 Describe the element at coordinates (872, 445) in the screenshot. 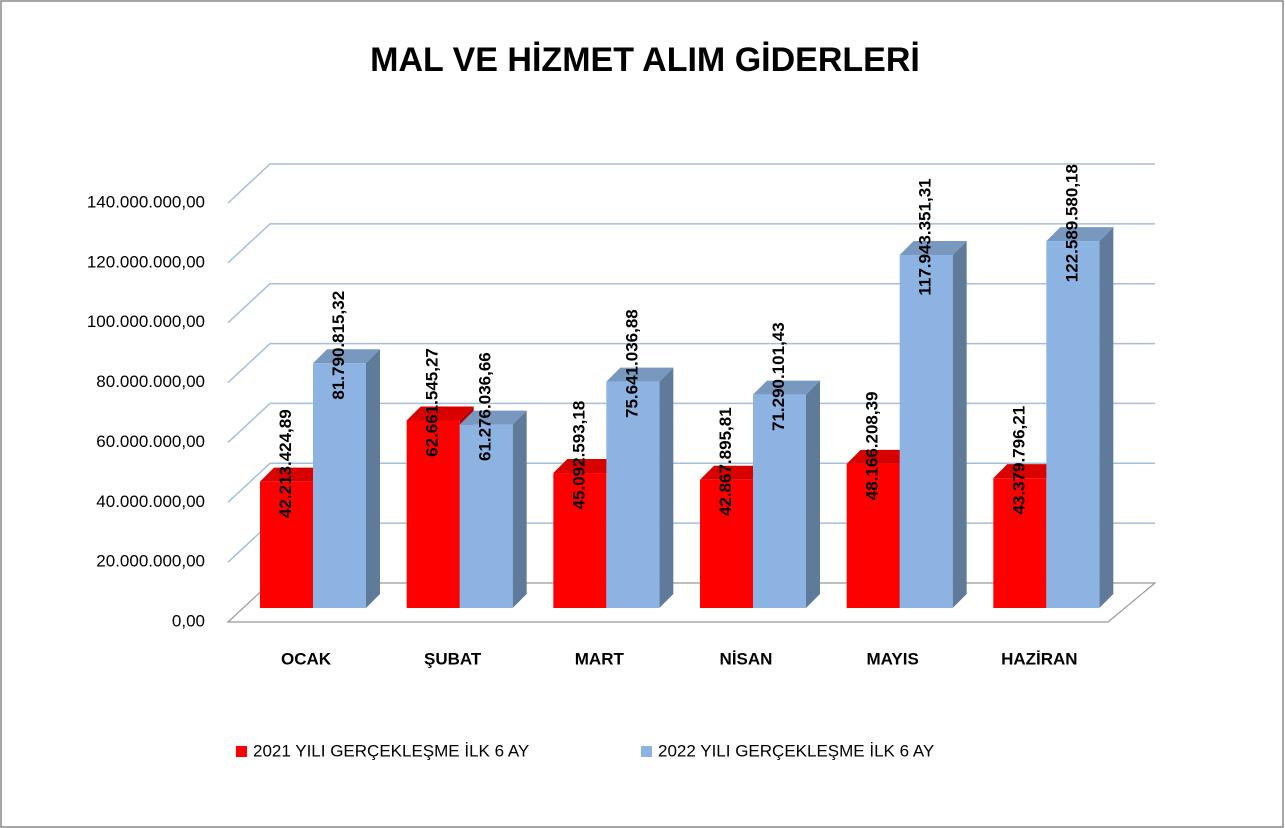

I see `data-label: 48.166.208,39` at that location.